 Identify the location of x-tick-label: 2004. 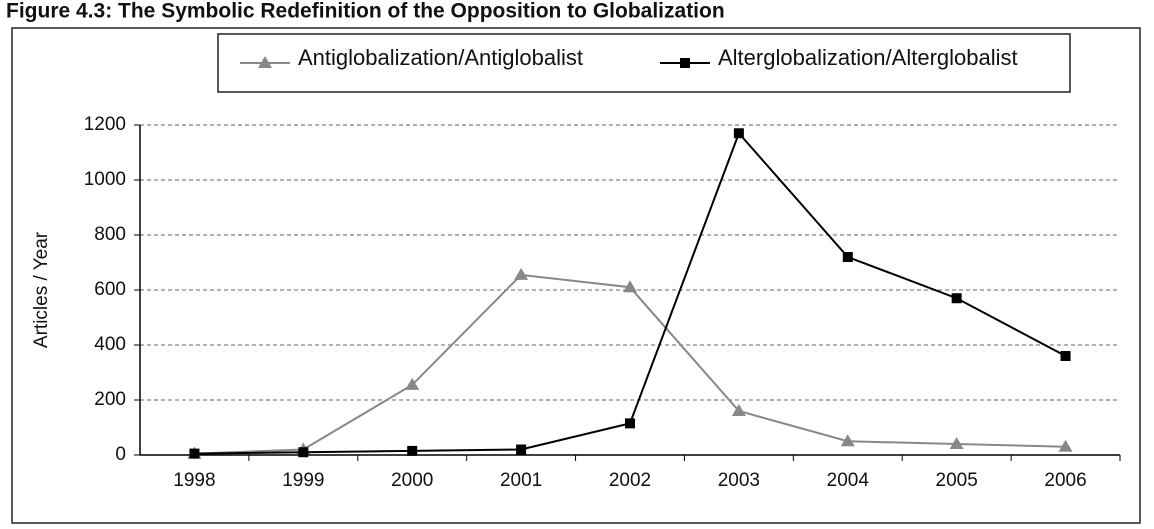
(848, 480).